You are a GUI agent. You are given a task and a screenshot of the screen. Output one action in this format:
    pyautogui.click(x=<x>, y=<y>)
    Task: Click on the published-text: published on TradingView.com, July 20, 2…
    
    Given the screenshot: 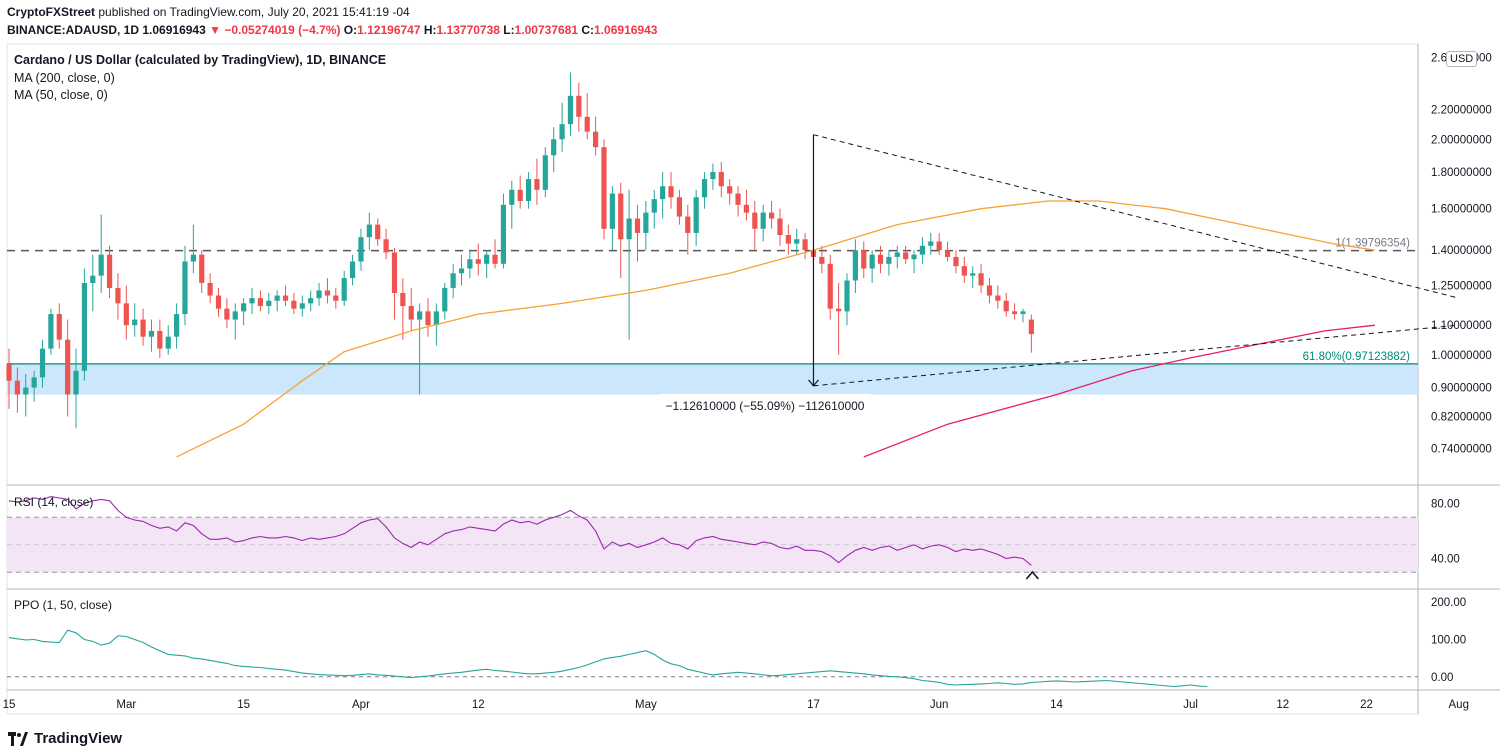 What is the action you would take?
    pyautogui.click(x=254, y=12)
    